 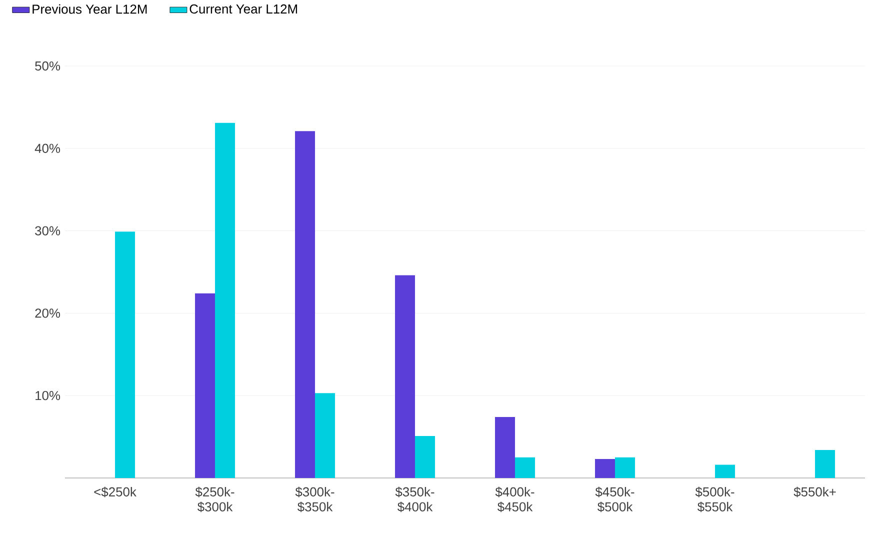 I want to click on y-tick-label: 50%, so click(x=47, y=66).